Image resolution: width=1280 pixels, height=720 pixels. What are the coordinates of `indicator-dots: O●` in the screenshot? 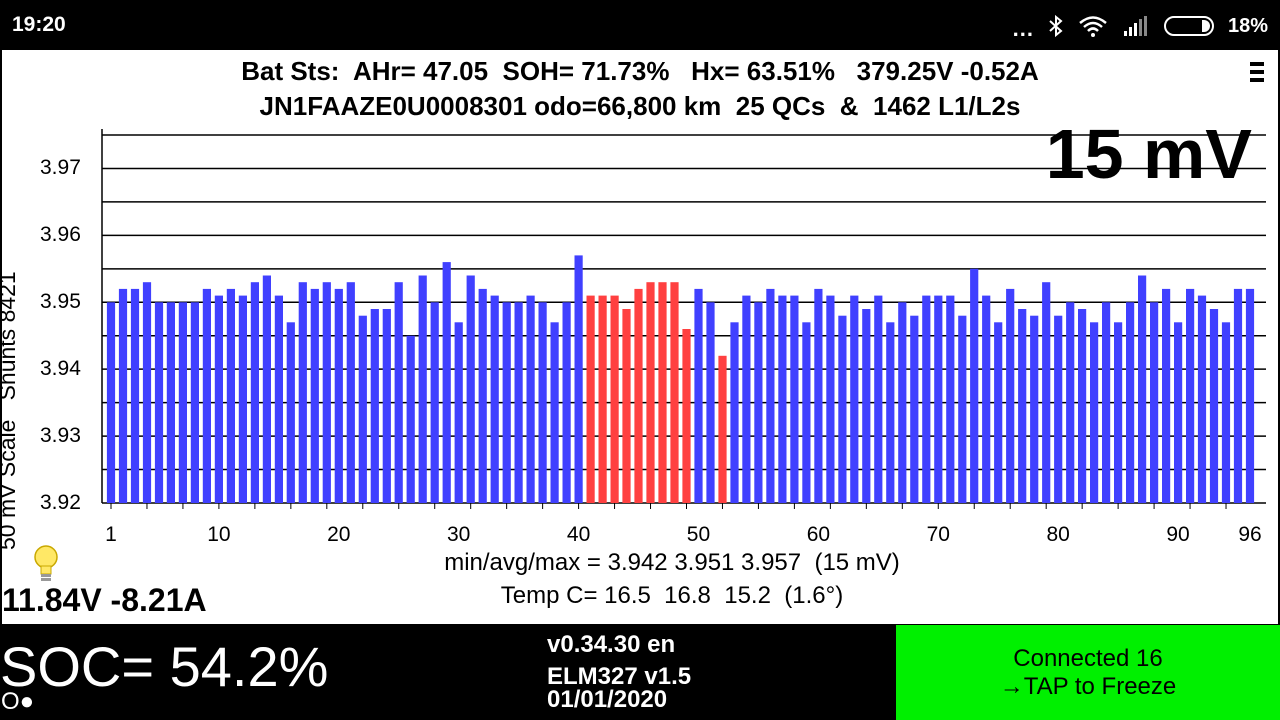 It's located at (18, 701).